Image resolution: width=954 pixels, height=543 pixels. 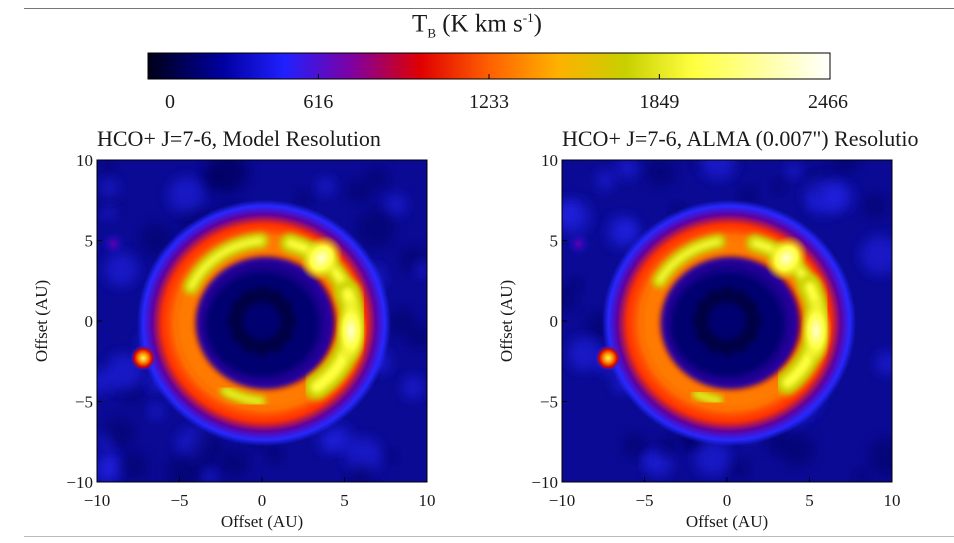 I want to click on colorbar-title-main: T, so click(x=420, y=24).